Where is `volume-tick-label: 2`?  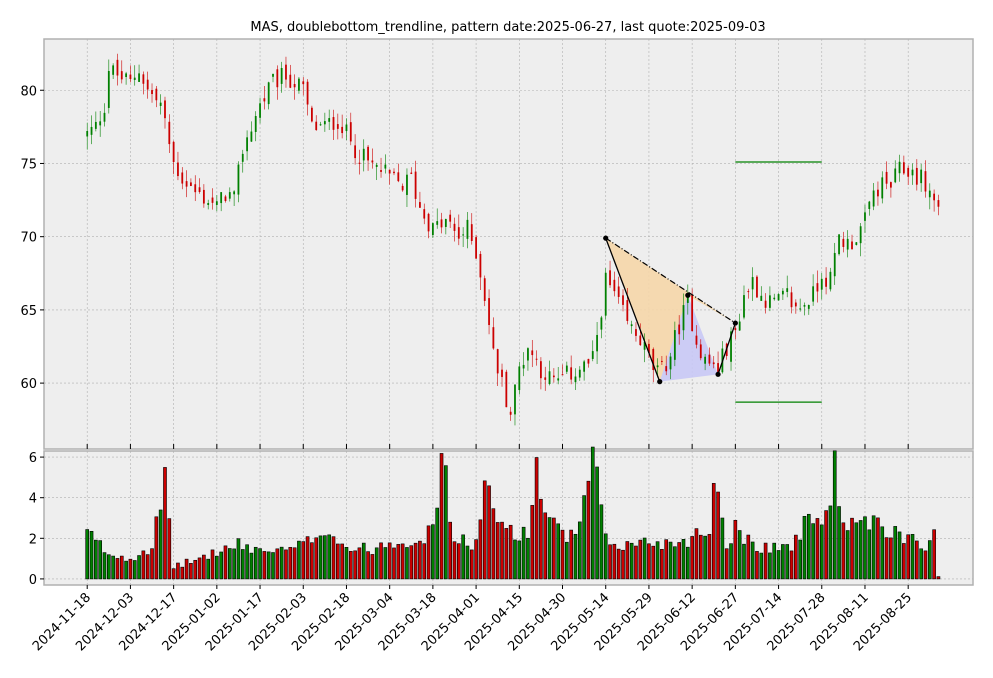 volume-tick-label: 2 is located at coordinates (33, 539).